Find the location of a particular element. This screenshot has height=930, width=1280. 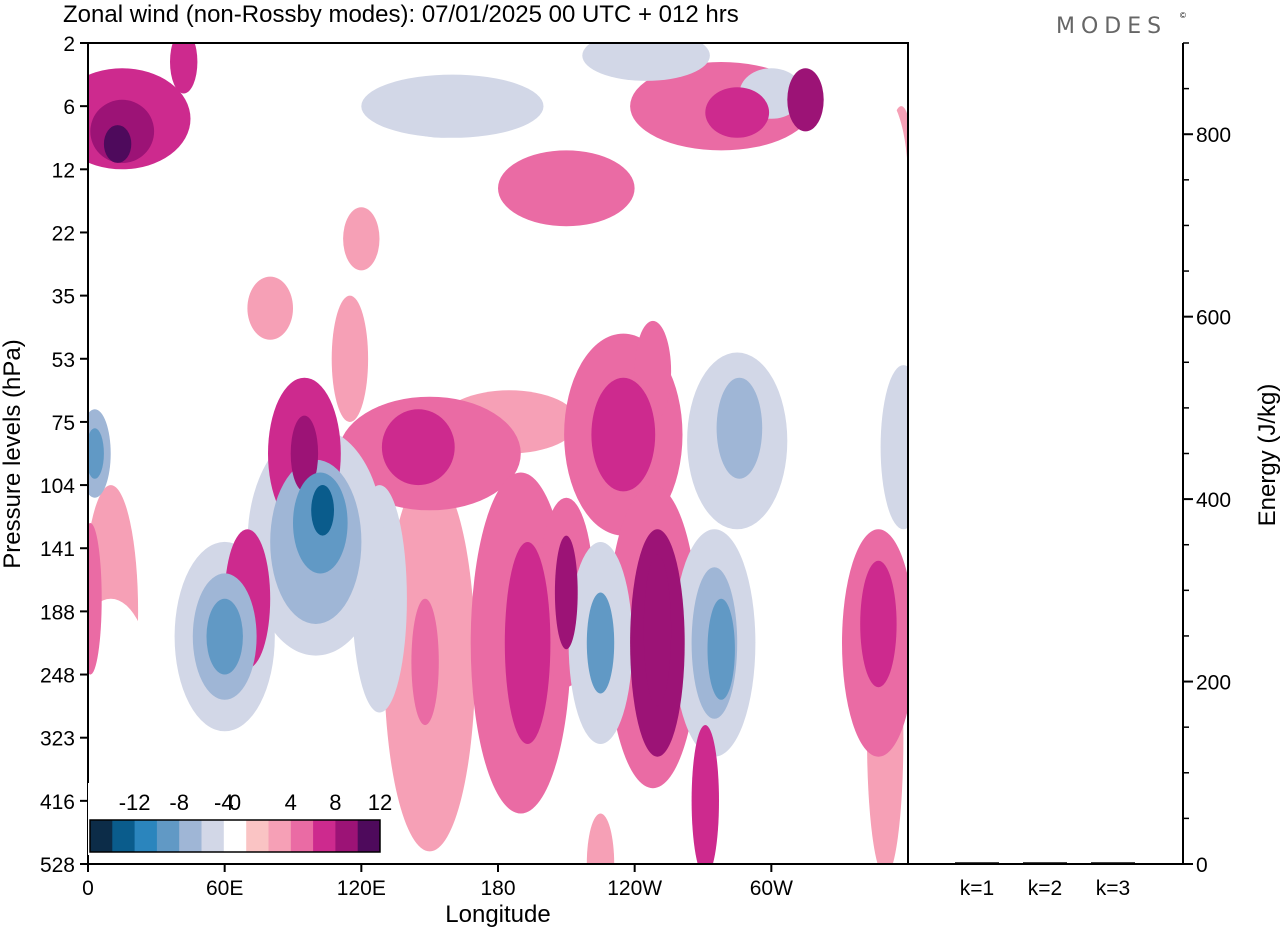

y-tick-label: 6 is located at coordinates (69, 107).